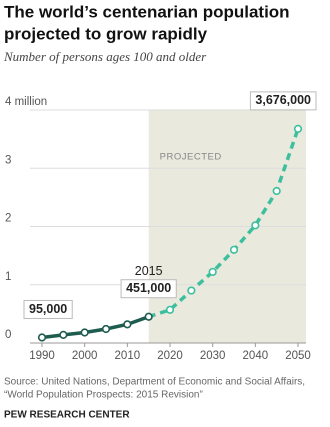 This screenshot has width=330, height=427. Describe the element at coordinates (8, 335) in the screenshot. I see `y-tick-label: 0` at that location.